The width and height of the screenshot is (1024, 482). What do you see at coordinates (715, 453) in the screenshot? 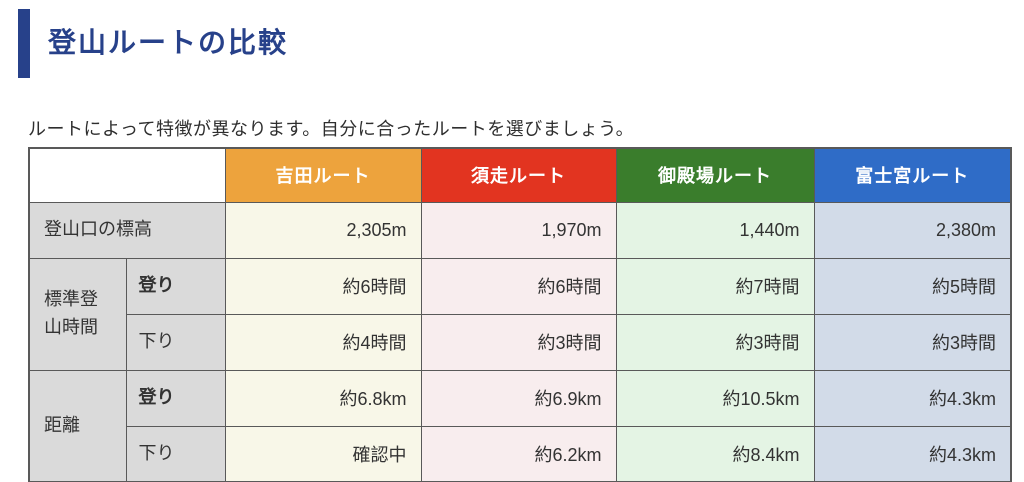
I see `value-cell: 約8.4km` at bounding box center [715, 453].